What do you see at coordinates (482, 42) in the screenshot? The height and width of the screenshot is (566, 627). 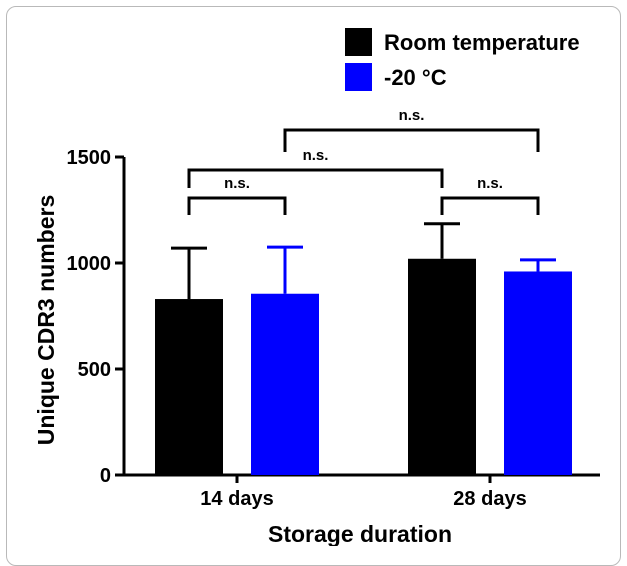 I see `legend-label: Room temperature` at bounding box center [482, 42].